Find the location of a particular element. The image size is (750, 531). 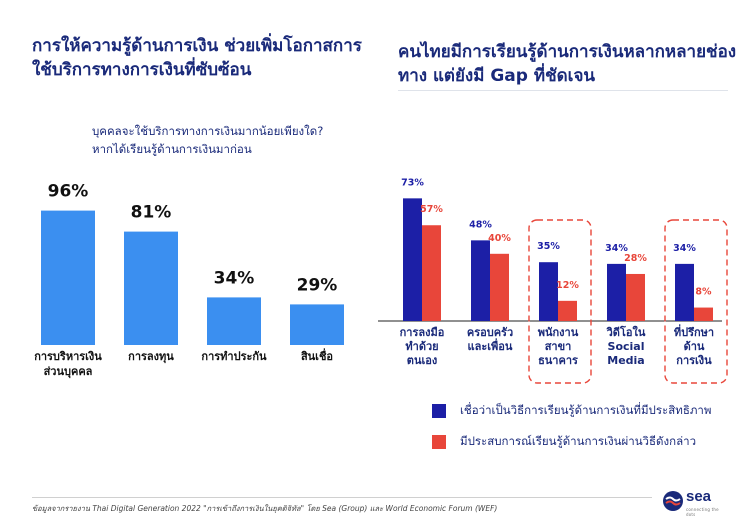

right-bar-value-label-s1-3: 28% is located at coordinates (635, 258).